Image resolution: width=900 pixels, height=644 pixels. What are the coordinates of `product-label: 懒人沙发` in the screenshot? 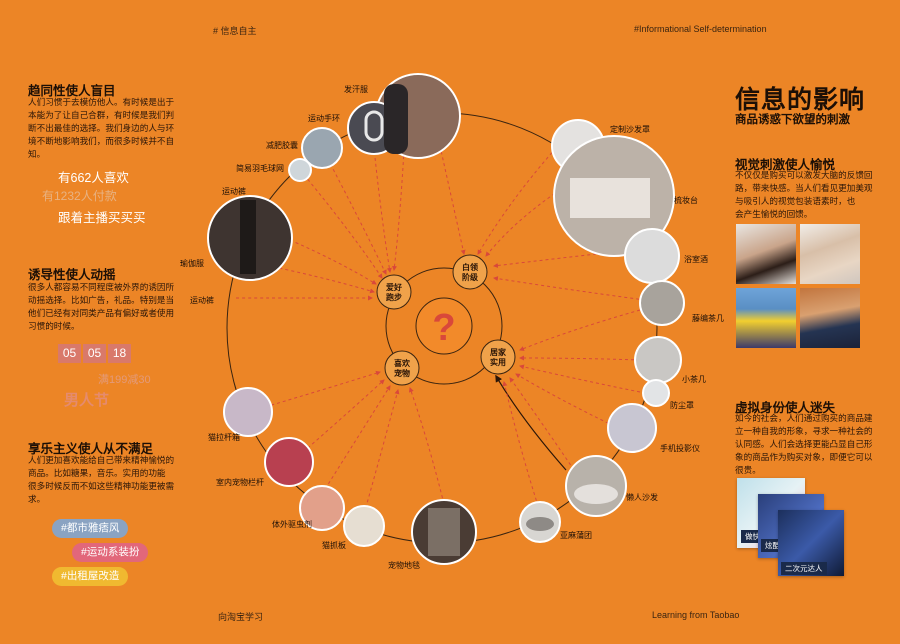 It's located at (642, 497).